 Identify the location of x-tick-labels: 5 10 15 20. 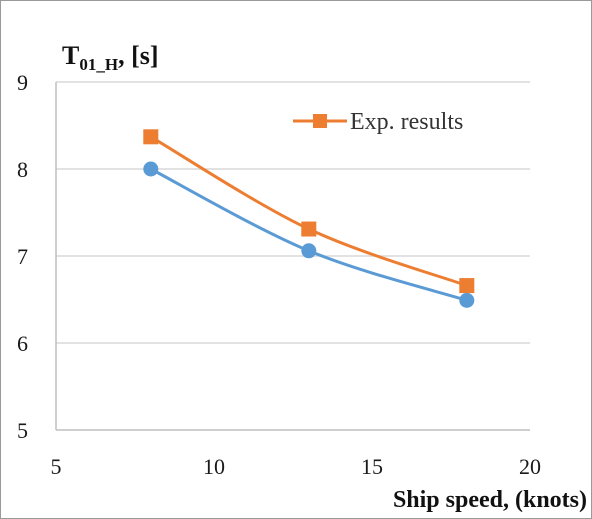
(296, 466).